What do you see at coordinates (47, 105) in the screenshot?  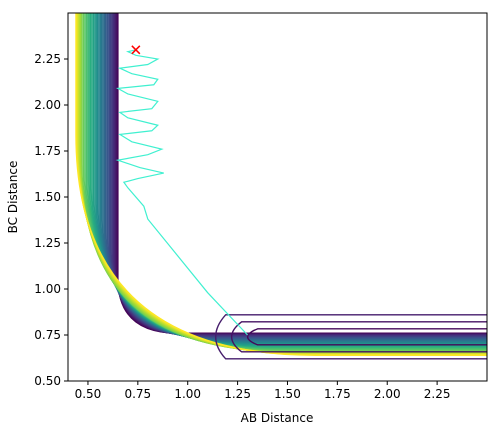 I see `y-tick-label: 2.00` at bounding box center [47, 105].